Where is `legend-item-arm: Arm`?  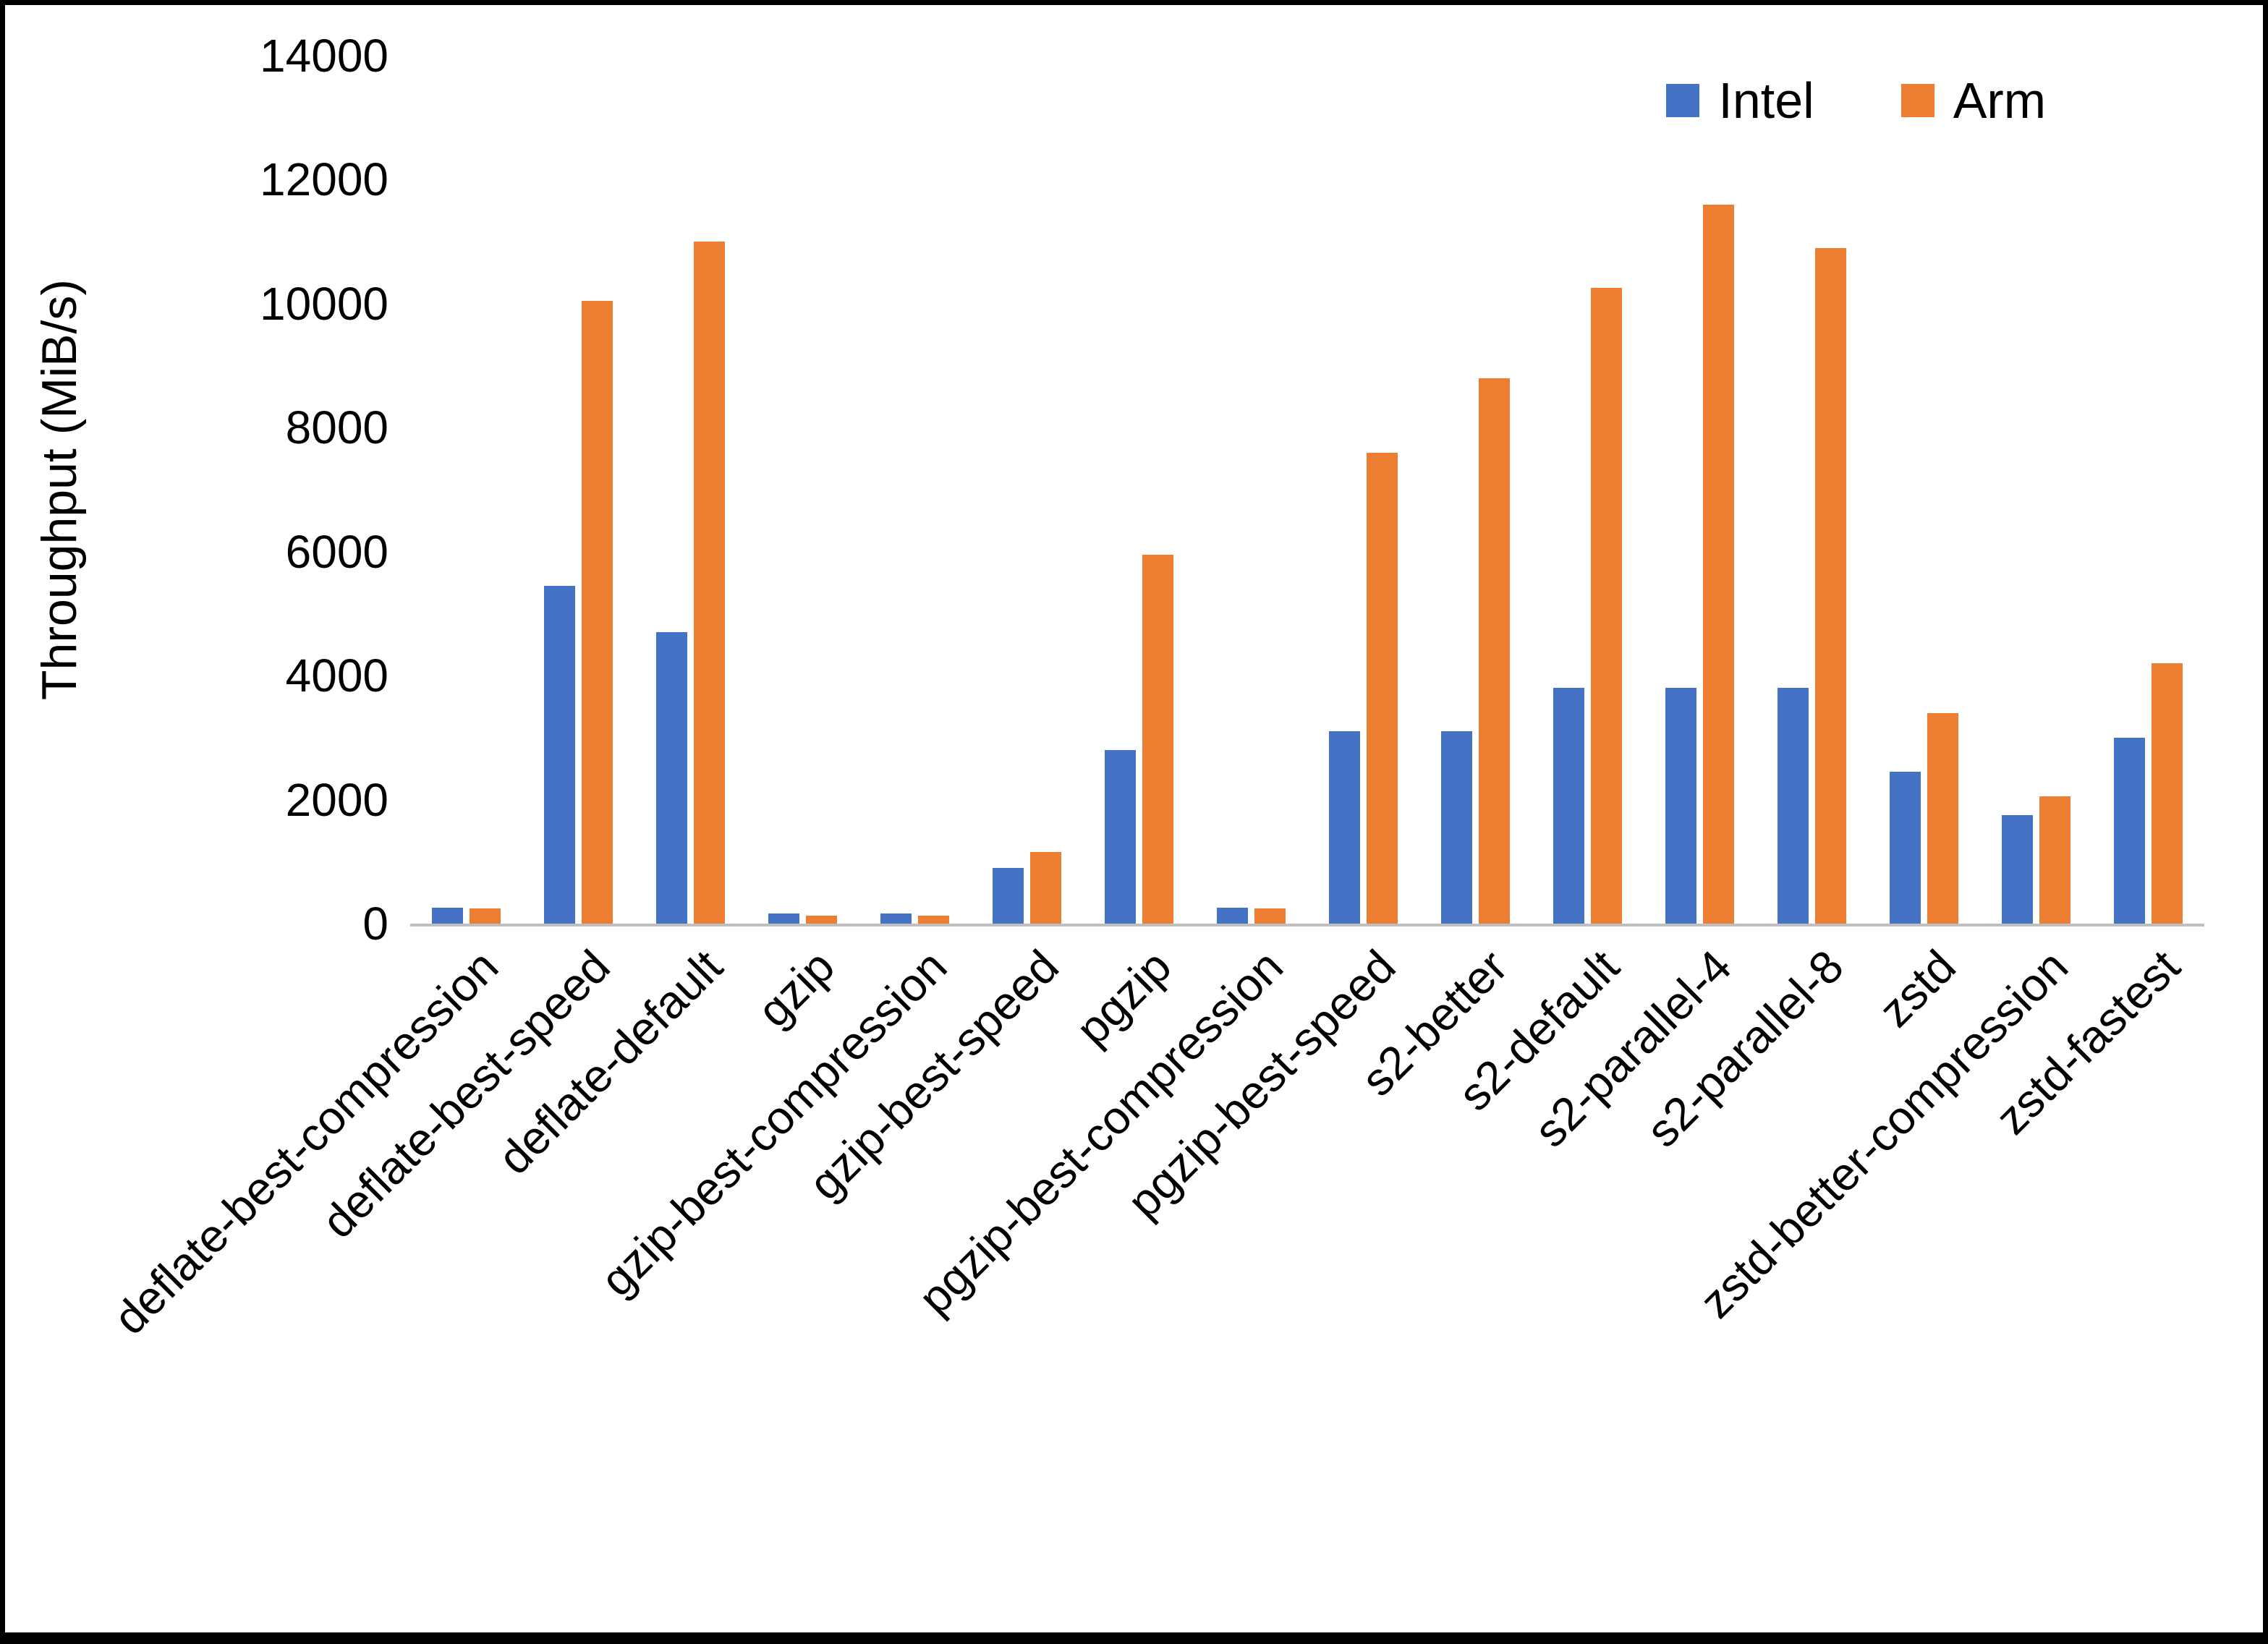
legend-item-arm: Arm is located at coordinates (1973, 100).